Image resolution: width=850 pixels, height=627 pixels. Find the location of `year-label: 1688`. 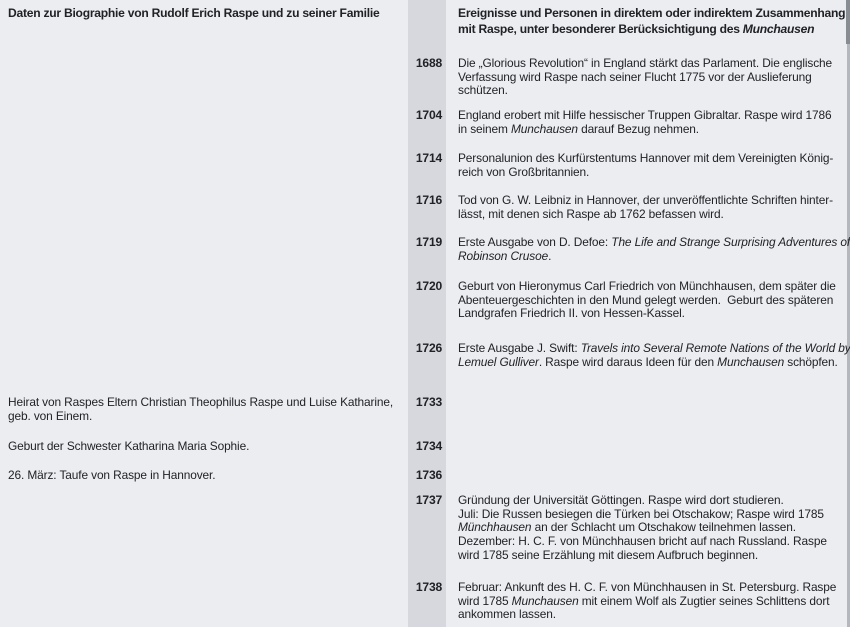

year-label: 1688 is located at coordinates (428, 63).